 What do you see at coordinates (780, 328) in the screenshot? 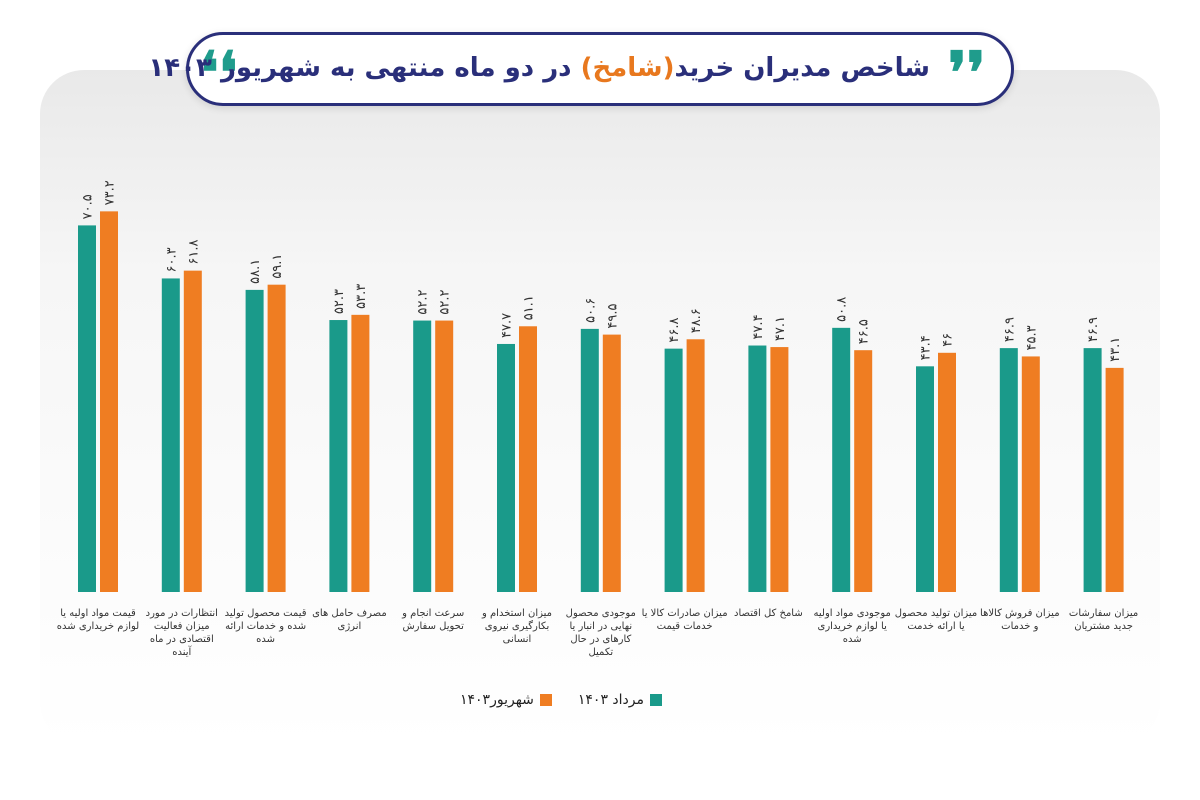
I see `value-label-2-9: ۴۷.۱` at bounding box center [780, 328].